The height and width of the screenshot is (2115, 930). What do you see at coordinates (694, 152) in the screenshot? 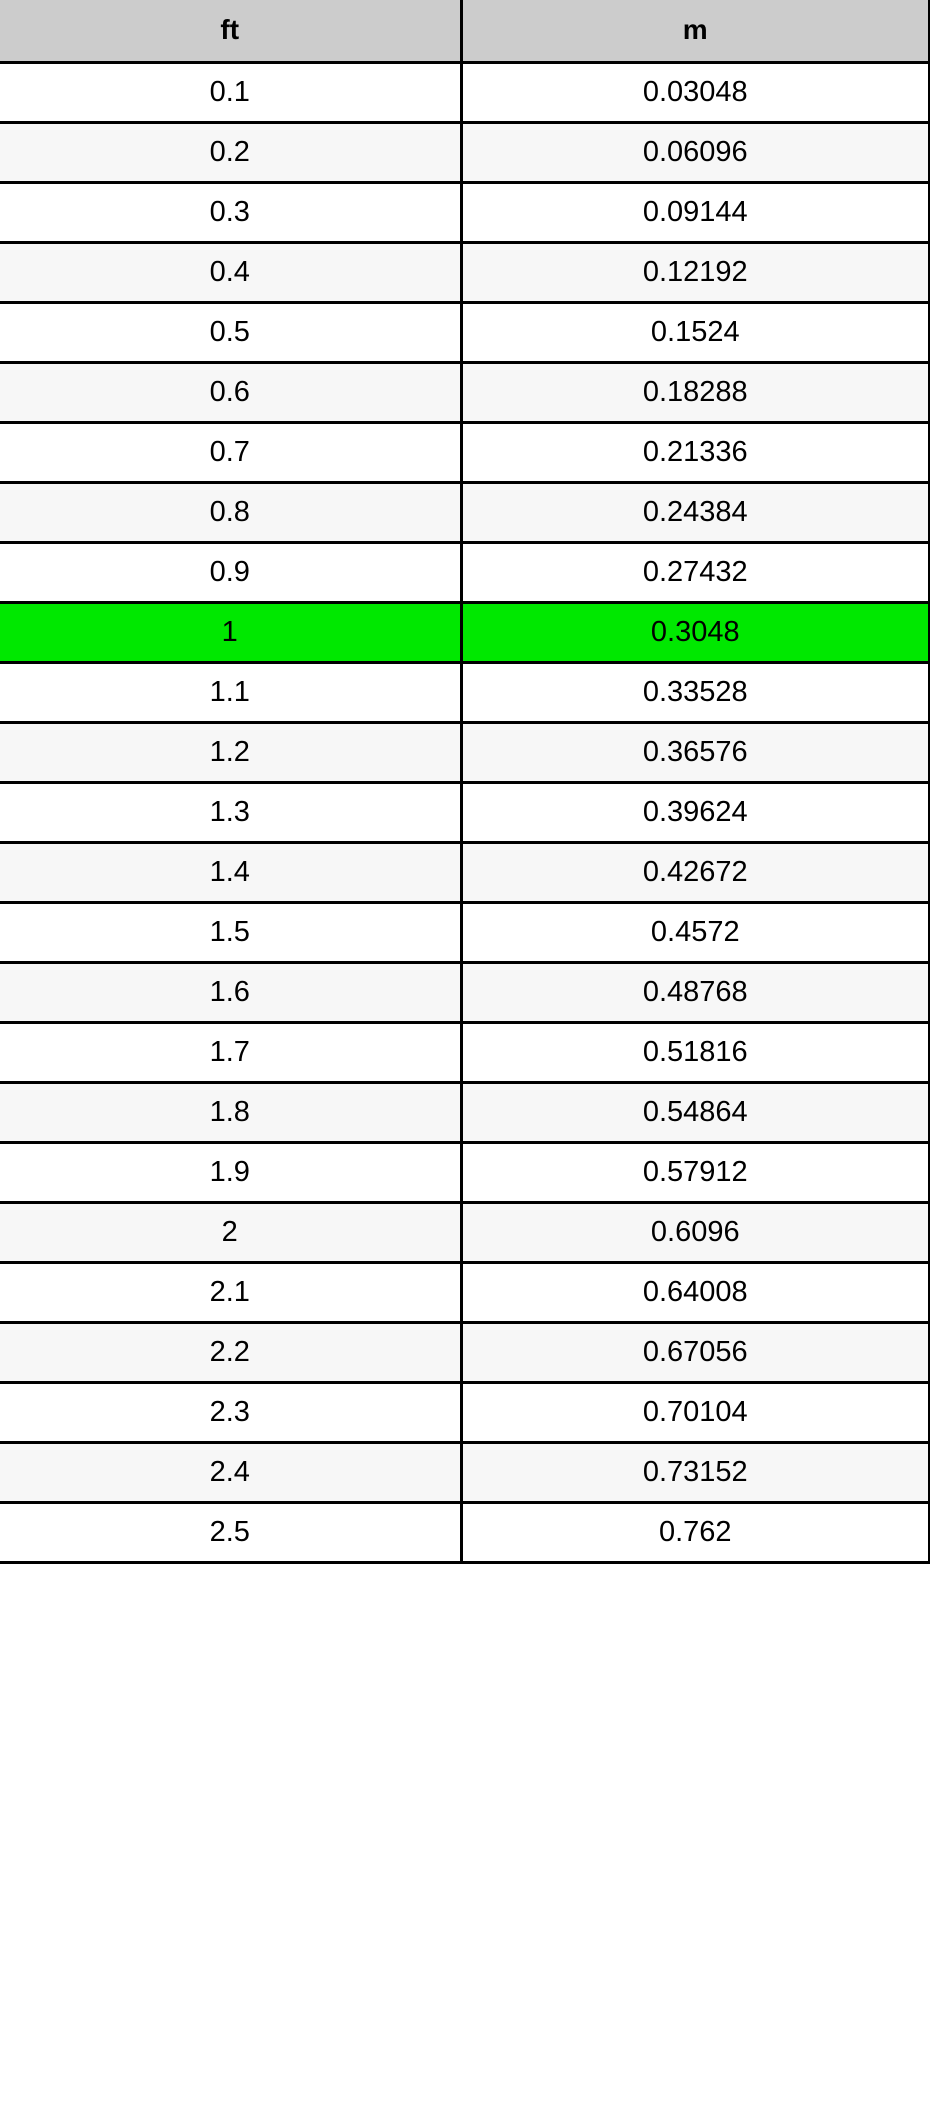
I see `cell-m: 0.06096` at bounding box center [694, 152].